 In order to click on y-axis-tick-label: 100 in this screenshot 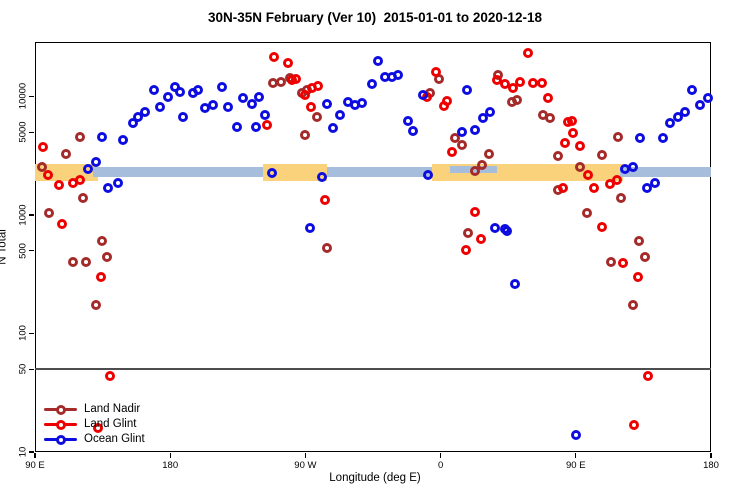, I will do `click(23, 333)`.